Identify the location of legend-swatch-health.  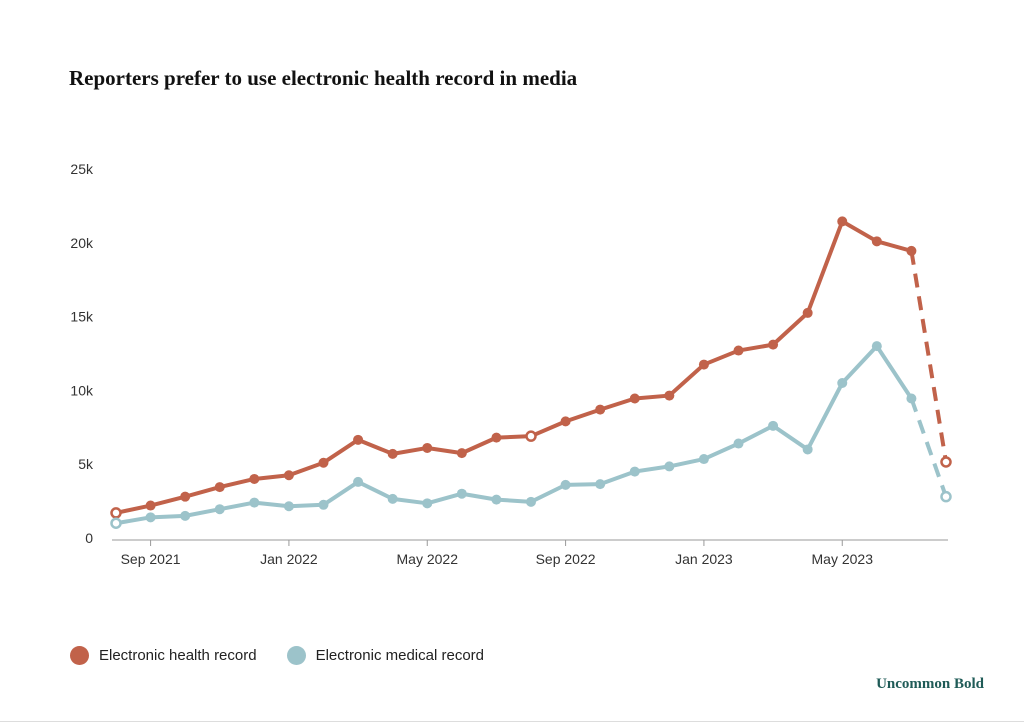
(79, 655).